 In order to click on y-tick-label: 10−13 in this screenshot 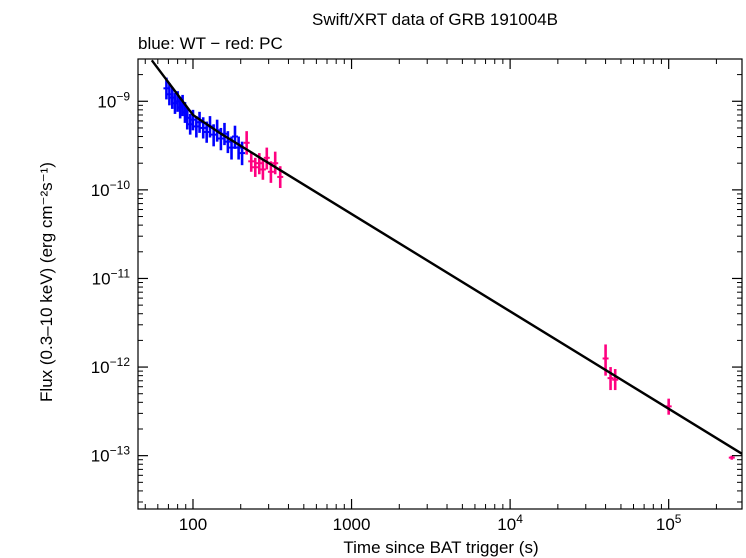, I will do `click(111, 455)`.